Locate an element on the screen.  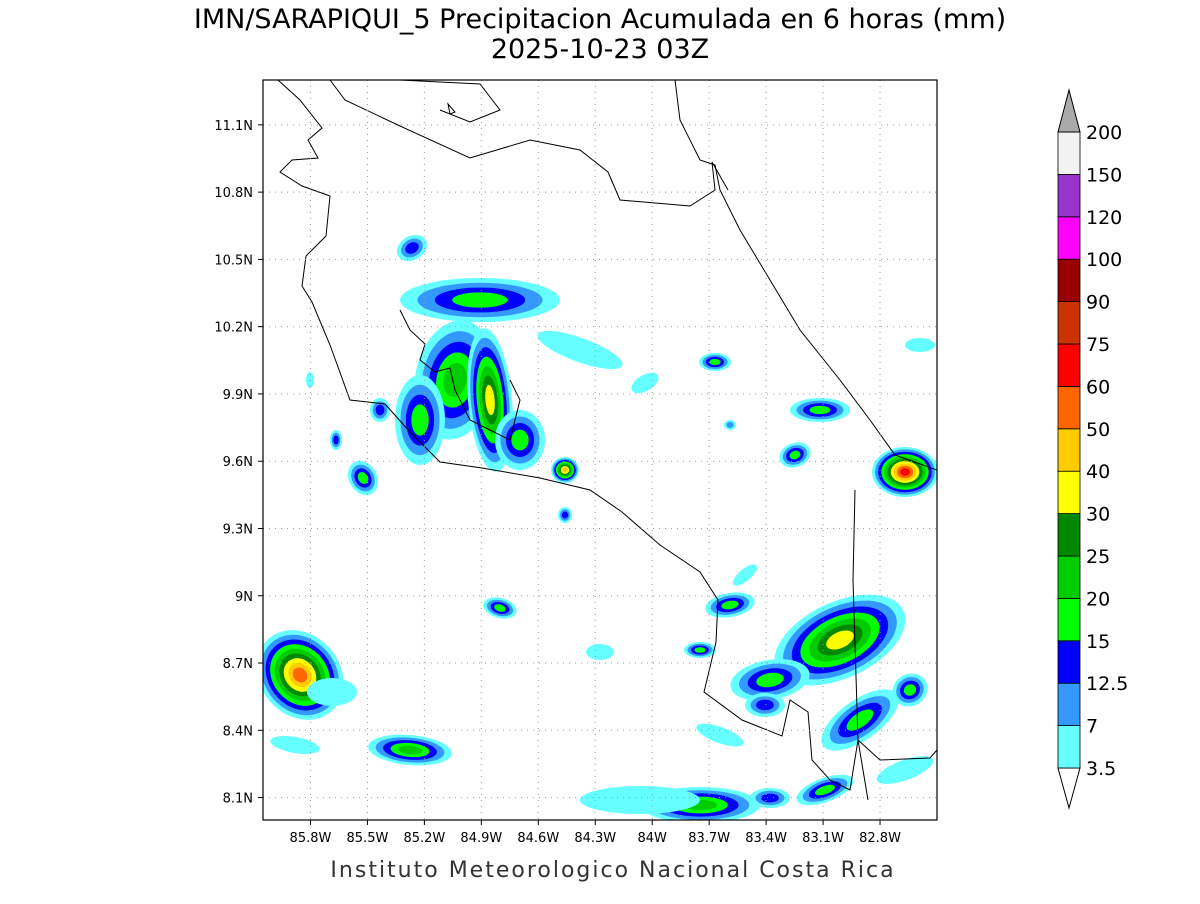
colorbar-label: 200 is located at coordinates (1104, 133).